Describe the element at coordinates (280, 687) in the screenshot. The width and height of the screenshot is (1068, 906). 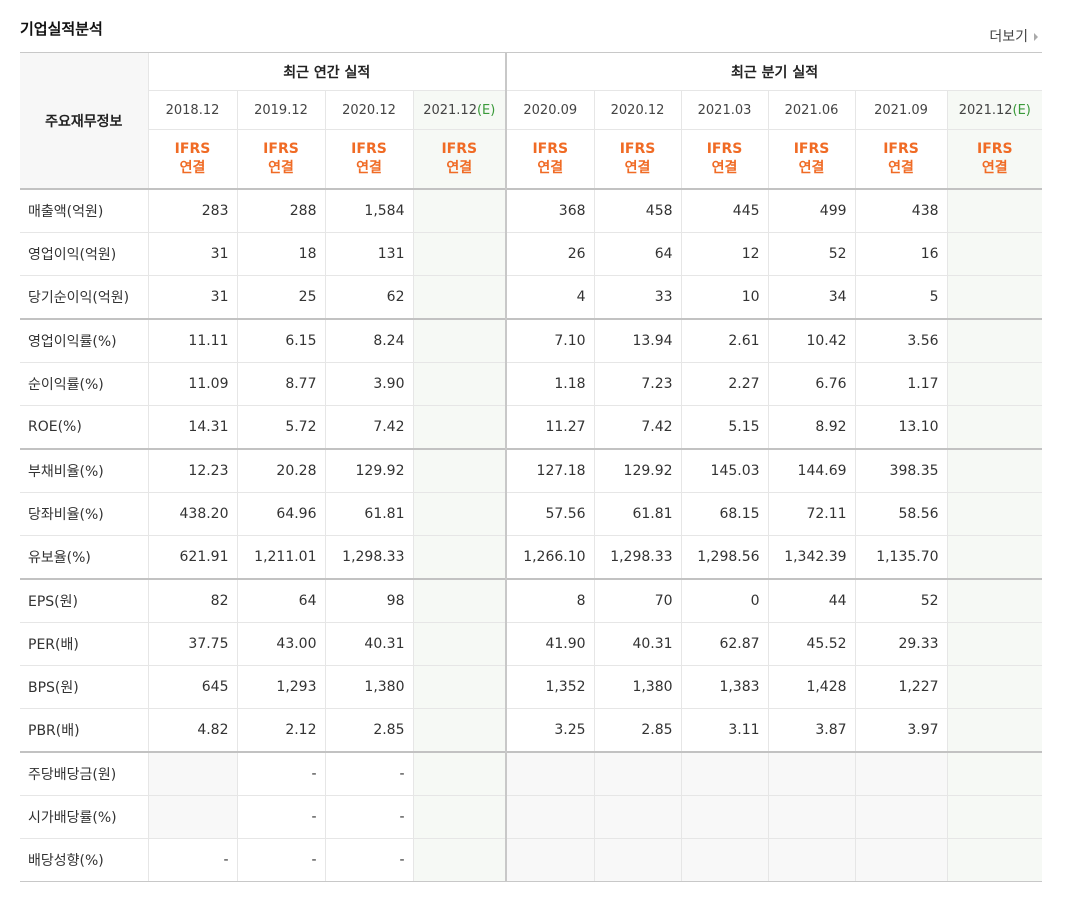
I see `value-cell: 1,293` at that location.